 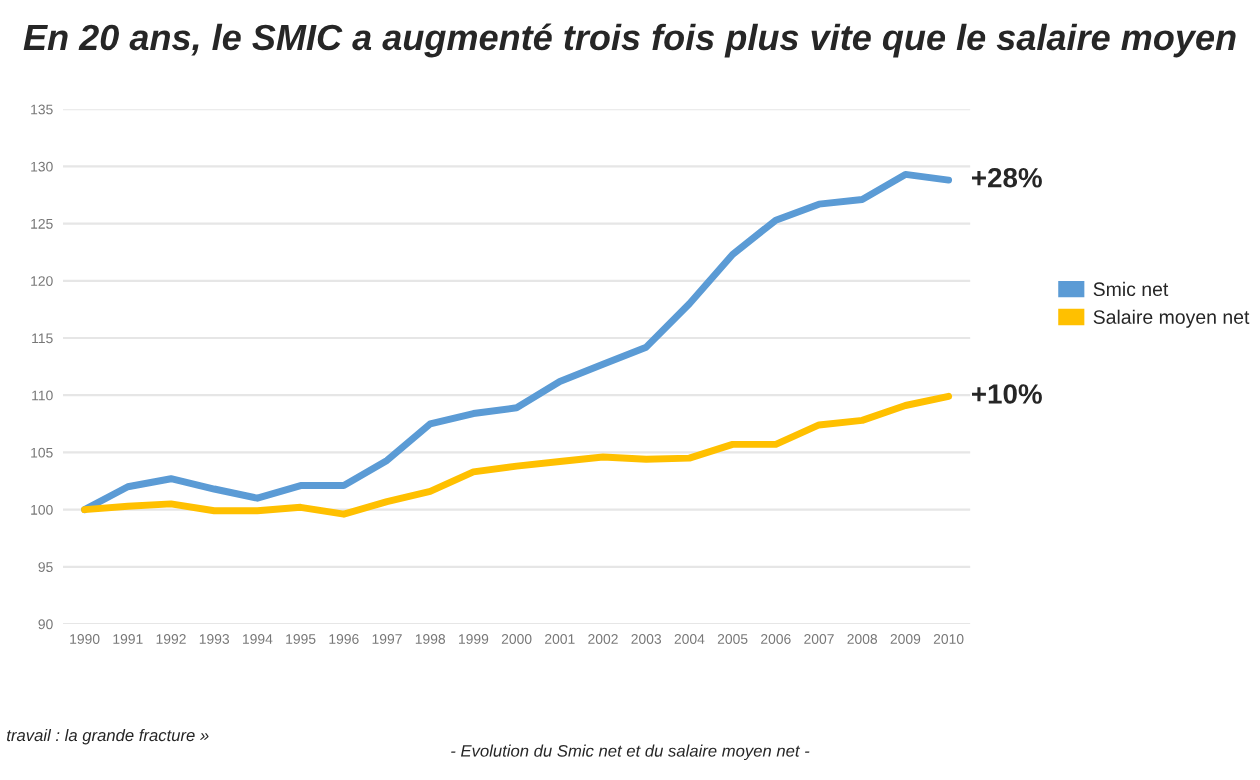 What do you see at coordinates (630, 752) in the screenshot?
I see `text: - Evolution du Smic net et du salaire moyen net -` at bounding box center [630, 752].